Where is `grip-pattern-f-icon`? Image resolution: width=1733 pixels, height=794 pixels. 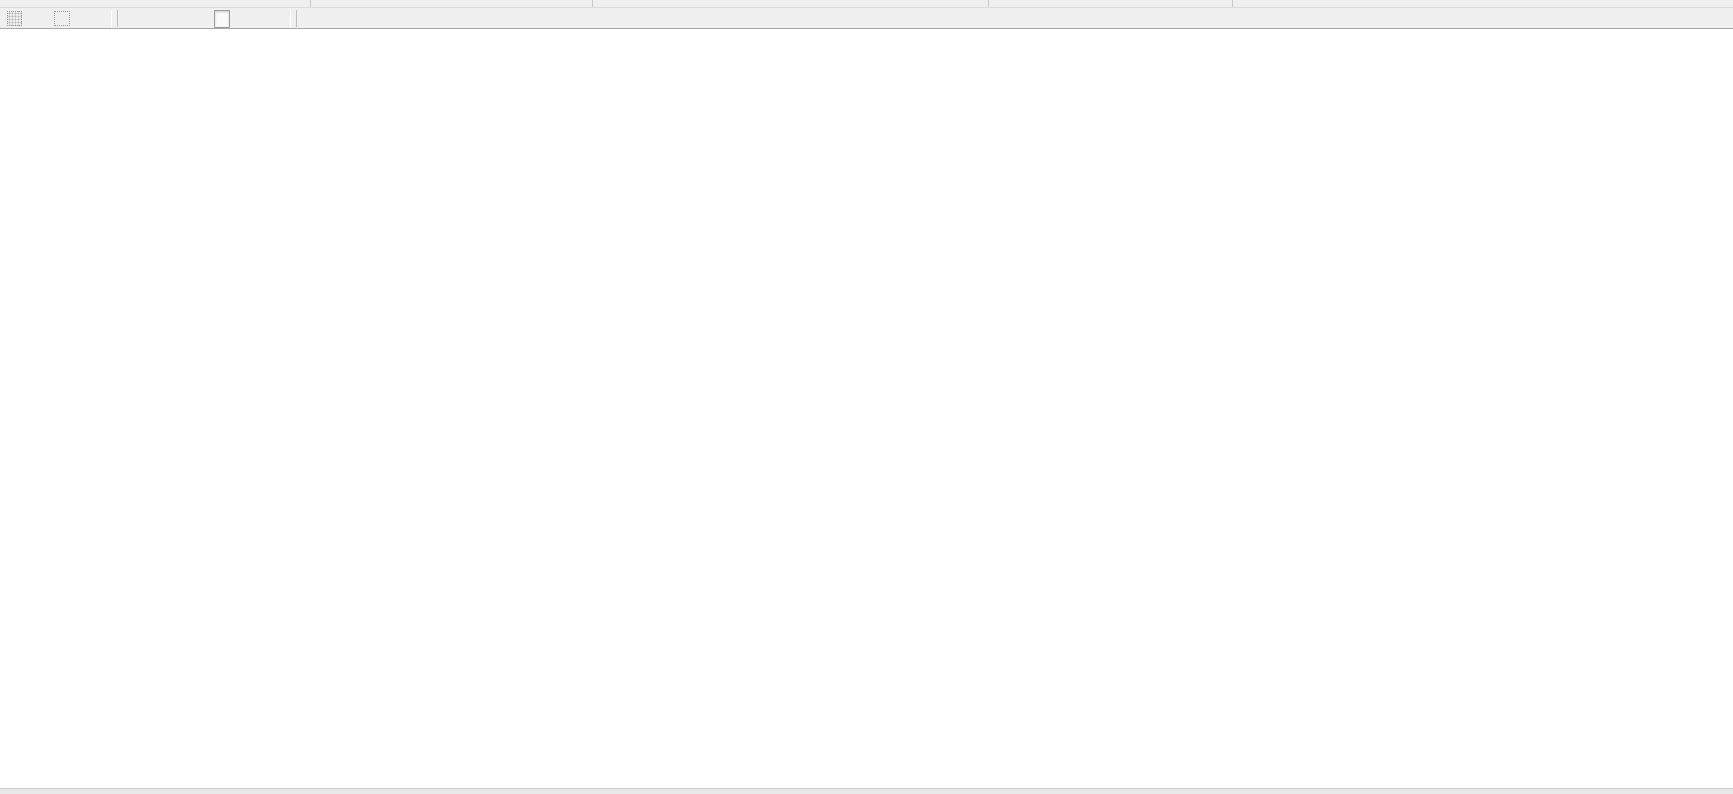 grip-pattern-f-icon is located at coordinates (14, 18).